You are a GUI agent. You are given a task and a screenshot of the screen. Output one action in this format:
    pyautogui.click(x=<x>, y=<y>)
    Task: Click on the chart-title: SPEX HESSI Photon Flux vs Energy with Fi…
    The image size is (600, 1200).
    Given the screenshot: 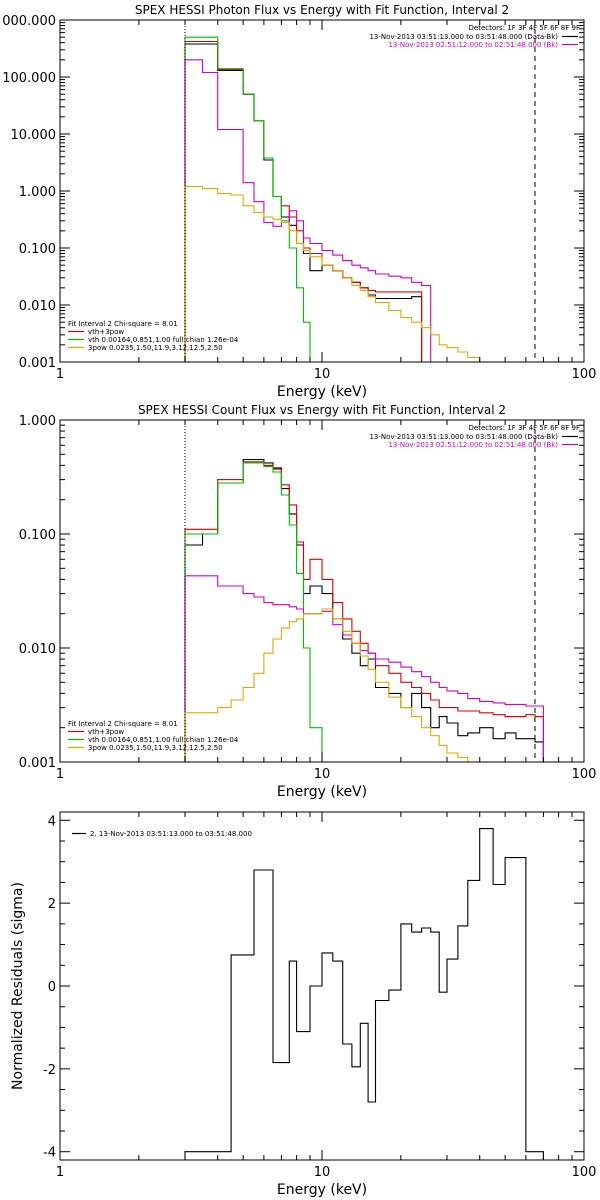 What is the action you would take?
    pyautogui.click(x=322, y=10)
    